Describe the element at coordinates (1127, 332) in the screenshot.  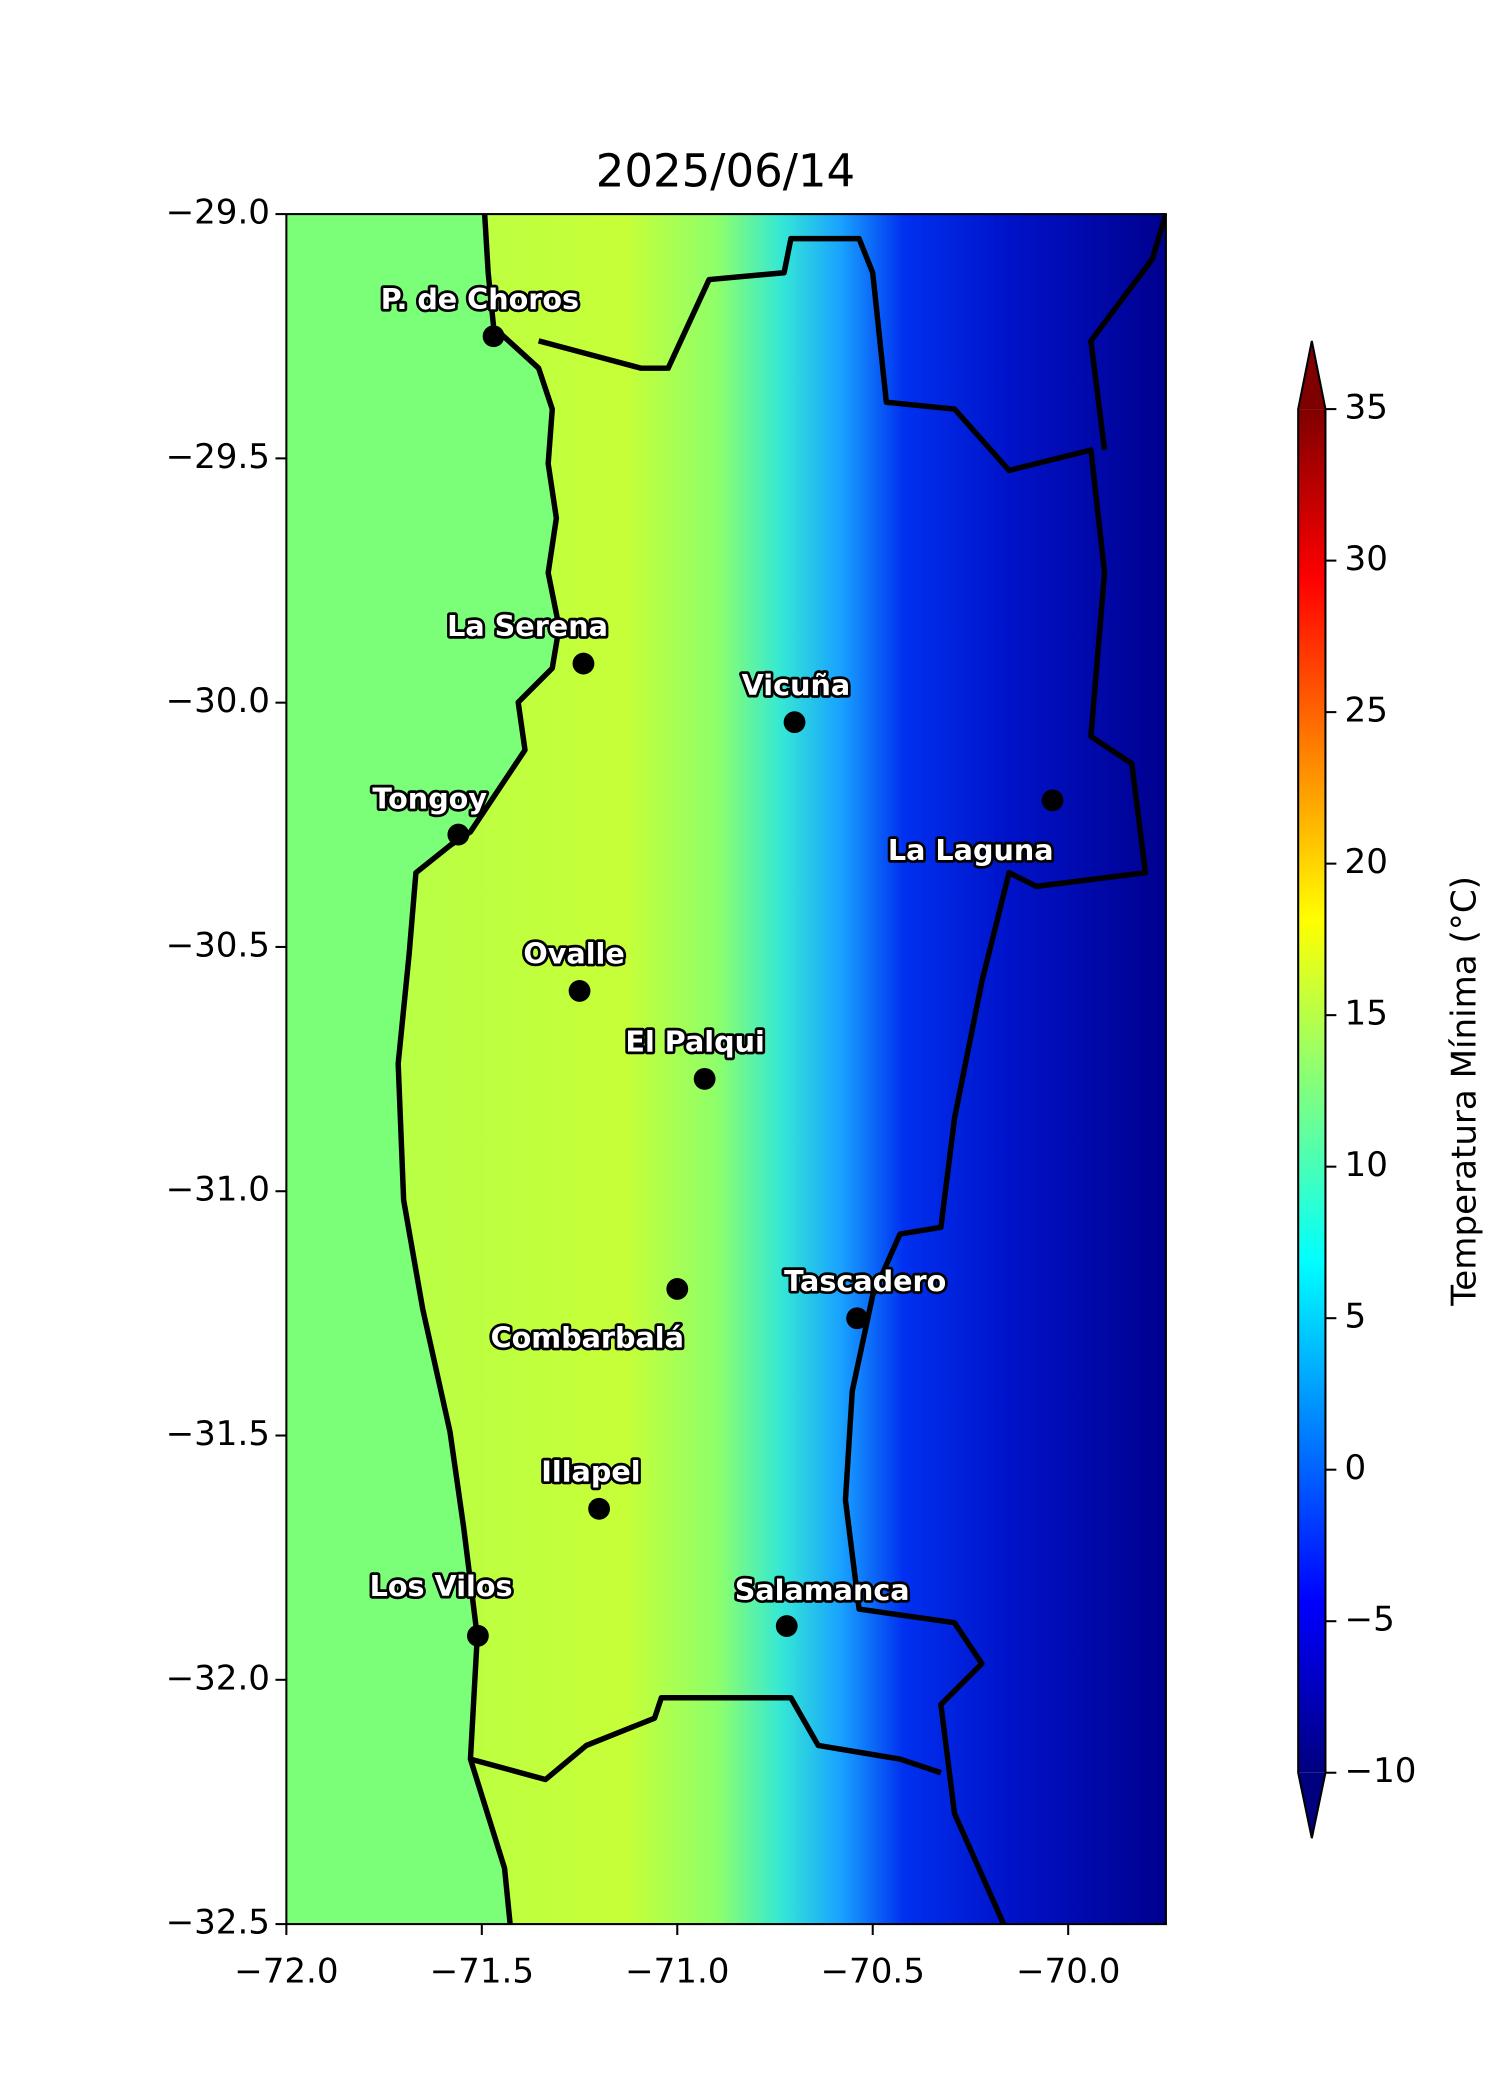
I see `country-border` at that location.